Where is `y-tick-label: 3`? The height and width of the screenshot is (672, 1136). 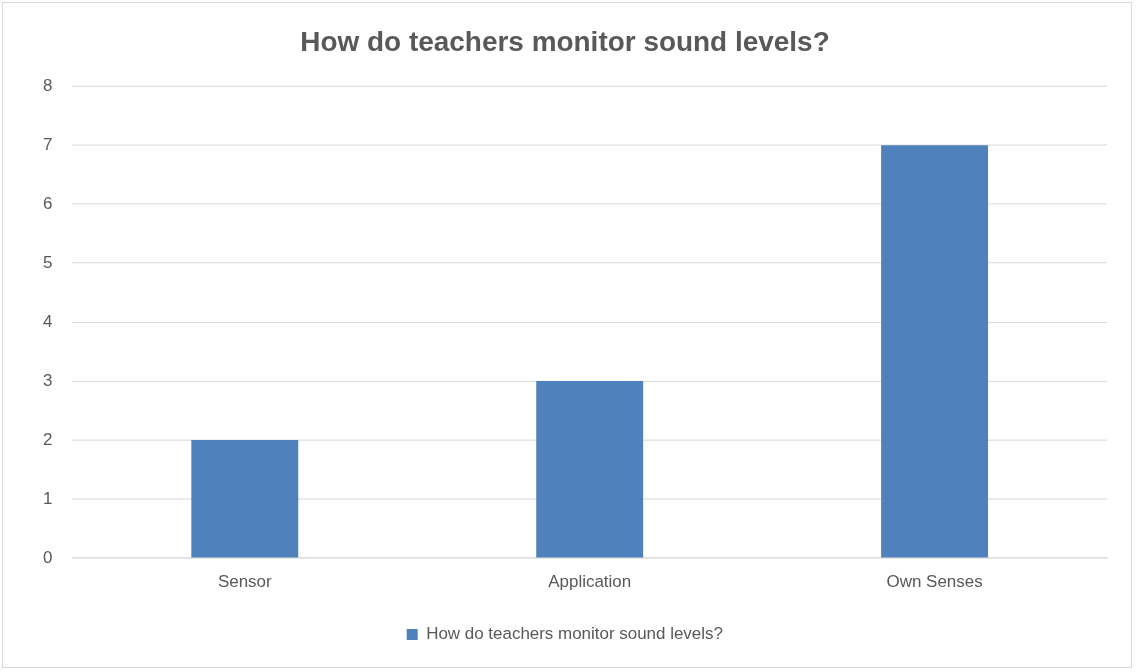 y-tick-label: 3 is located at coordinates (47, 380).